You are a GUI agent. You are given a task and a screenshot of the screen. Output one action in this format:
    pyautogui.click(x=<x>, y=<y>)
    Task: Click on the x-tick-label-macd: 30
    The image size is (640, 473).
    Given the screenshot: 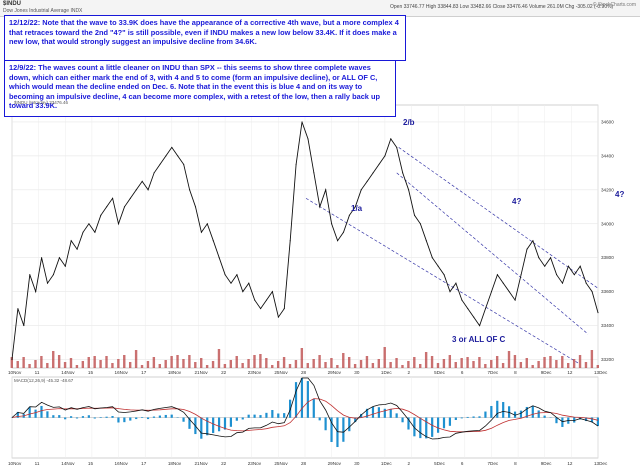 What is the action you would take?
    pyautogui.click(x=357, y=463)
    